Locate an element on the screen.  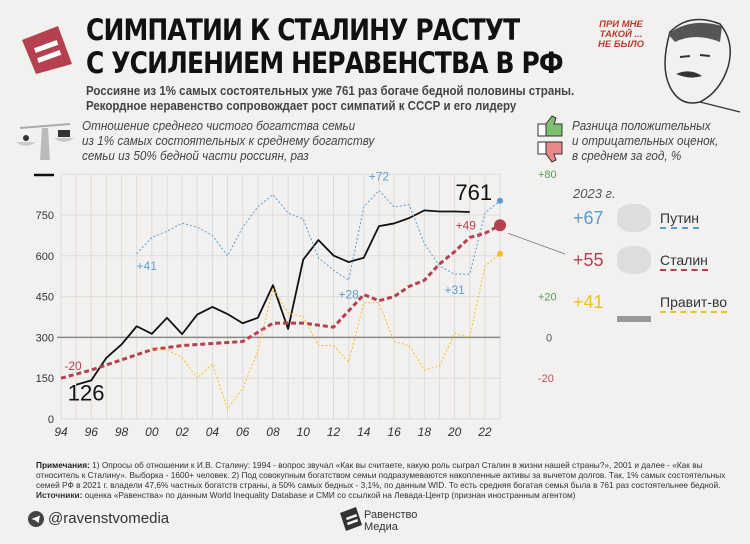
x-axis-tick-label: 16 is located at coordinates (394, 432).